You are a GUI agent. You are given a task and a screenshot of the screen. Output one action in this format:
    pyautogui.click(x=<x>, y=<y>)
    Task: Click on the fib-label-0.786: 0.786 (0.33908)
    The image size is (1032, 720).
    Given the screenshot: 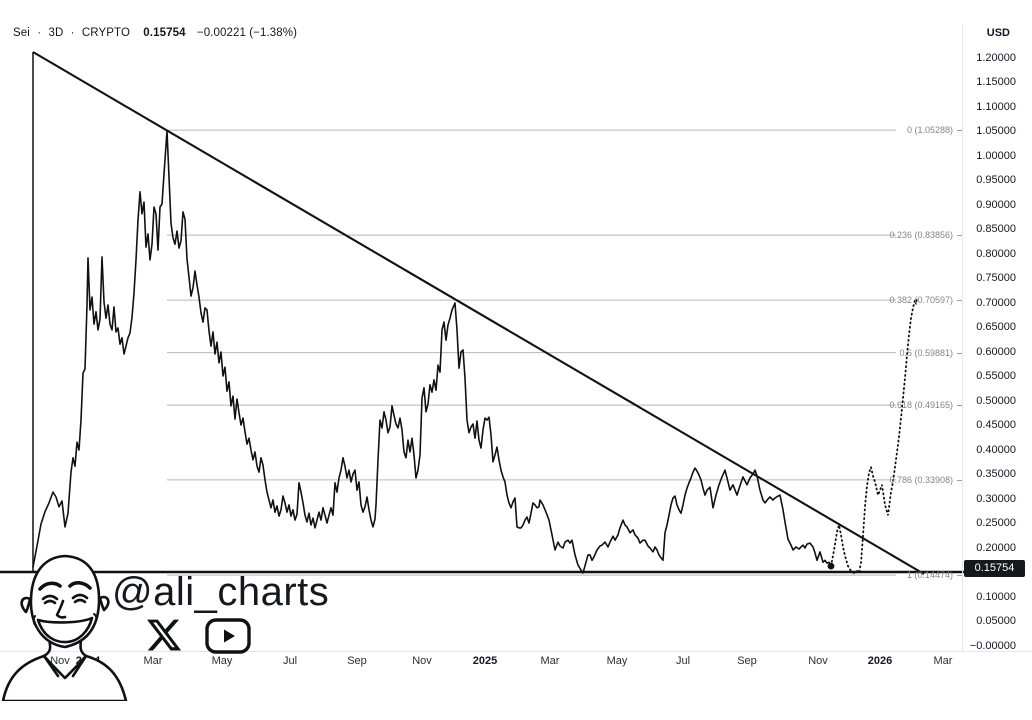 What is the action you would take?
    pyautogui.click(x=925, y=480)
    